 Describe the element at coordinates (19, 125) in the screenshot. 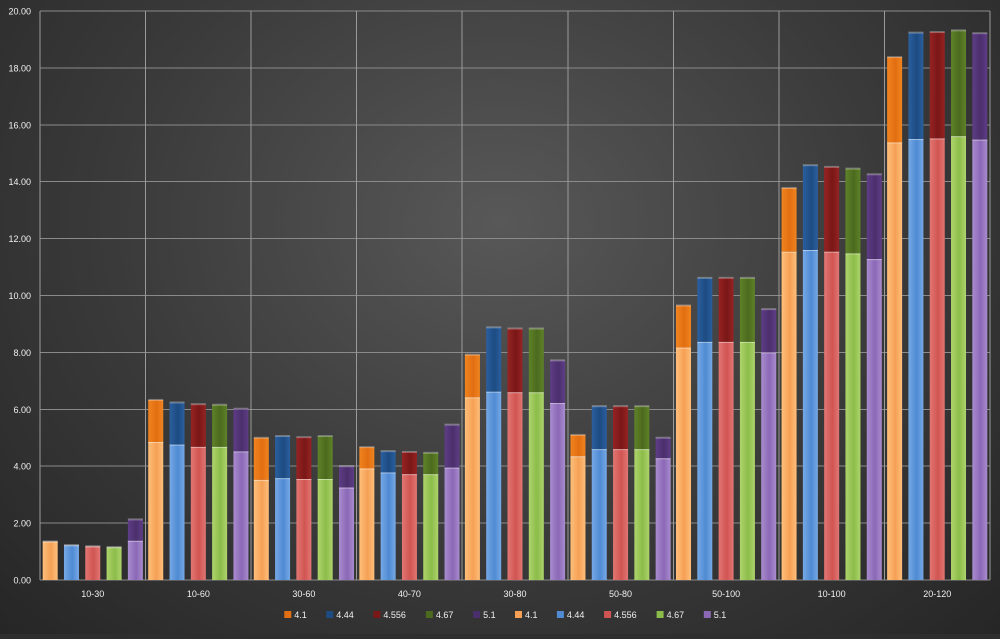

I see `y-tick-label: 16.00` at that location.